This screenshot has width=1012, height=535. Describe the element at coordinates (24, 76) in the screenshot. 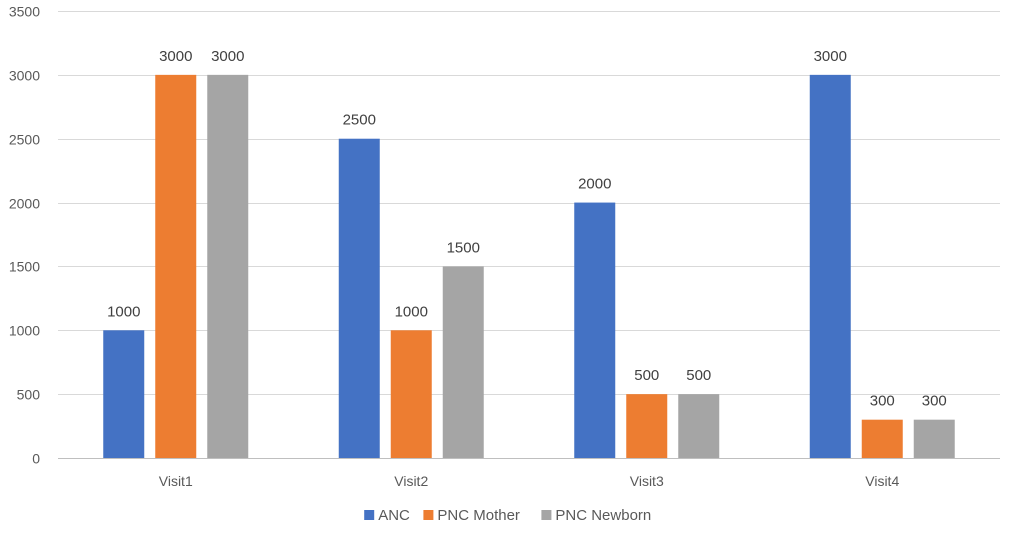

I see `y-tick-label-3000: 3000` at that location.